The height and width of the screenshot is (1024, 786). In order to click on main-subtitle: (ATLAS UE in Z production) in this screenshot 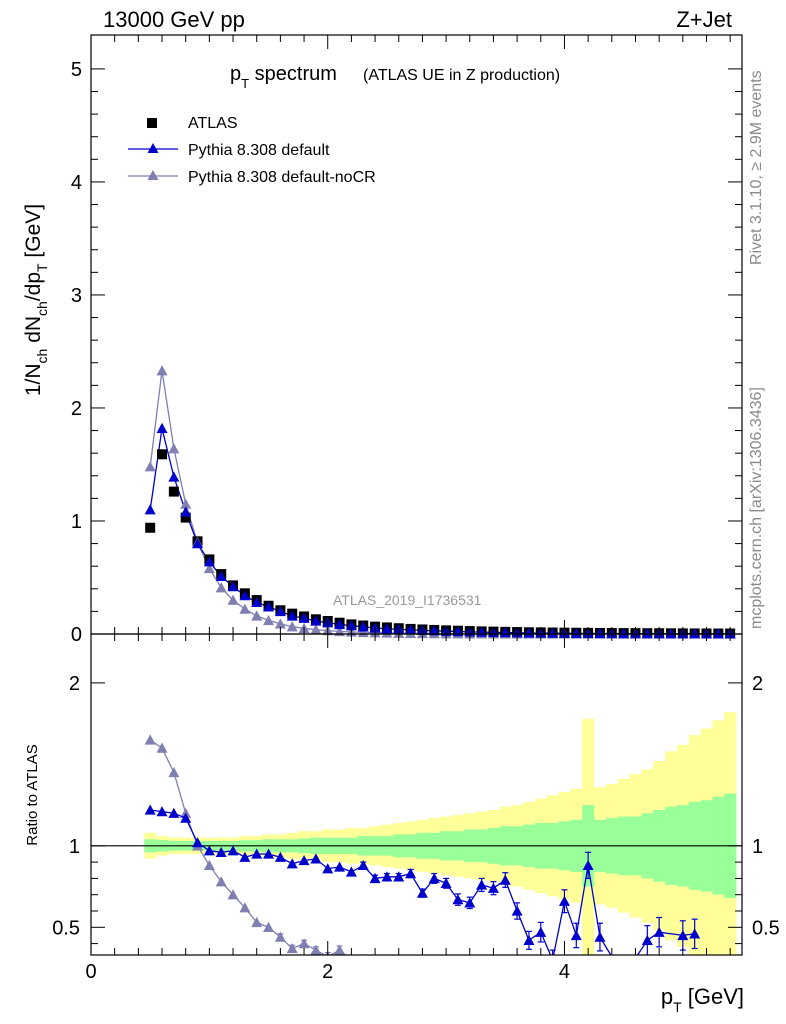, I will do `click(461, 75)`.